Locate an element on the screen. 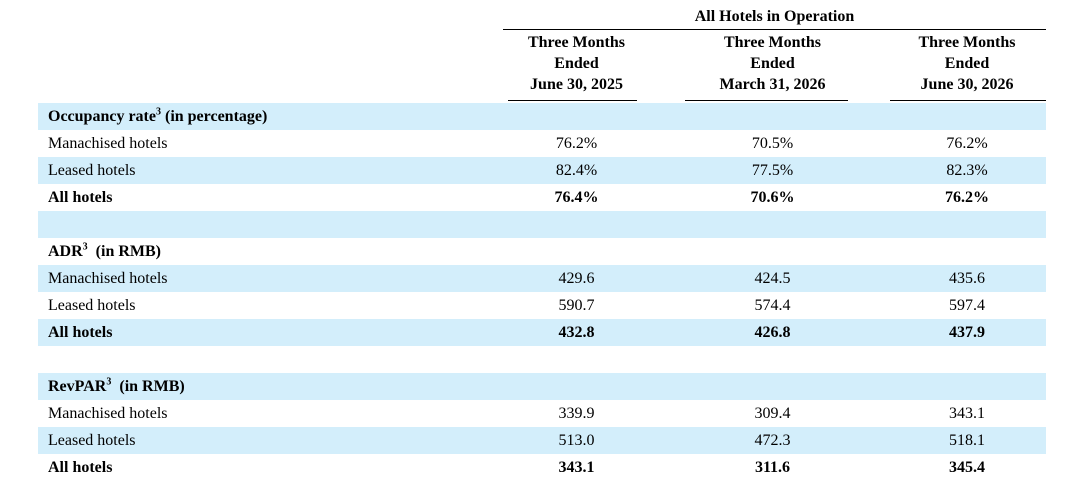 Image resolution: width=1080 pixels, height=495 pixels. column-header-line: June 30, 2025 is located at coordinates (576, 84).